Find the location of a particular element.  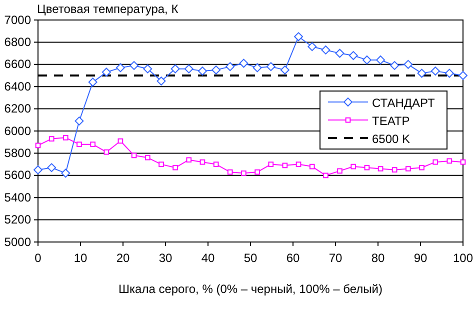

x-tick-label: 40 is located at coordinates (208, 258).